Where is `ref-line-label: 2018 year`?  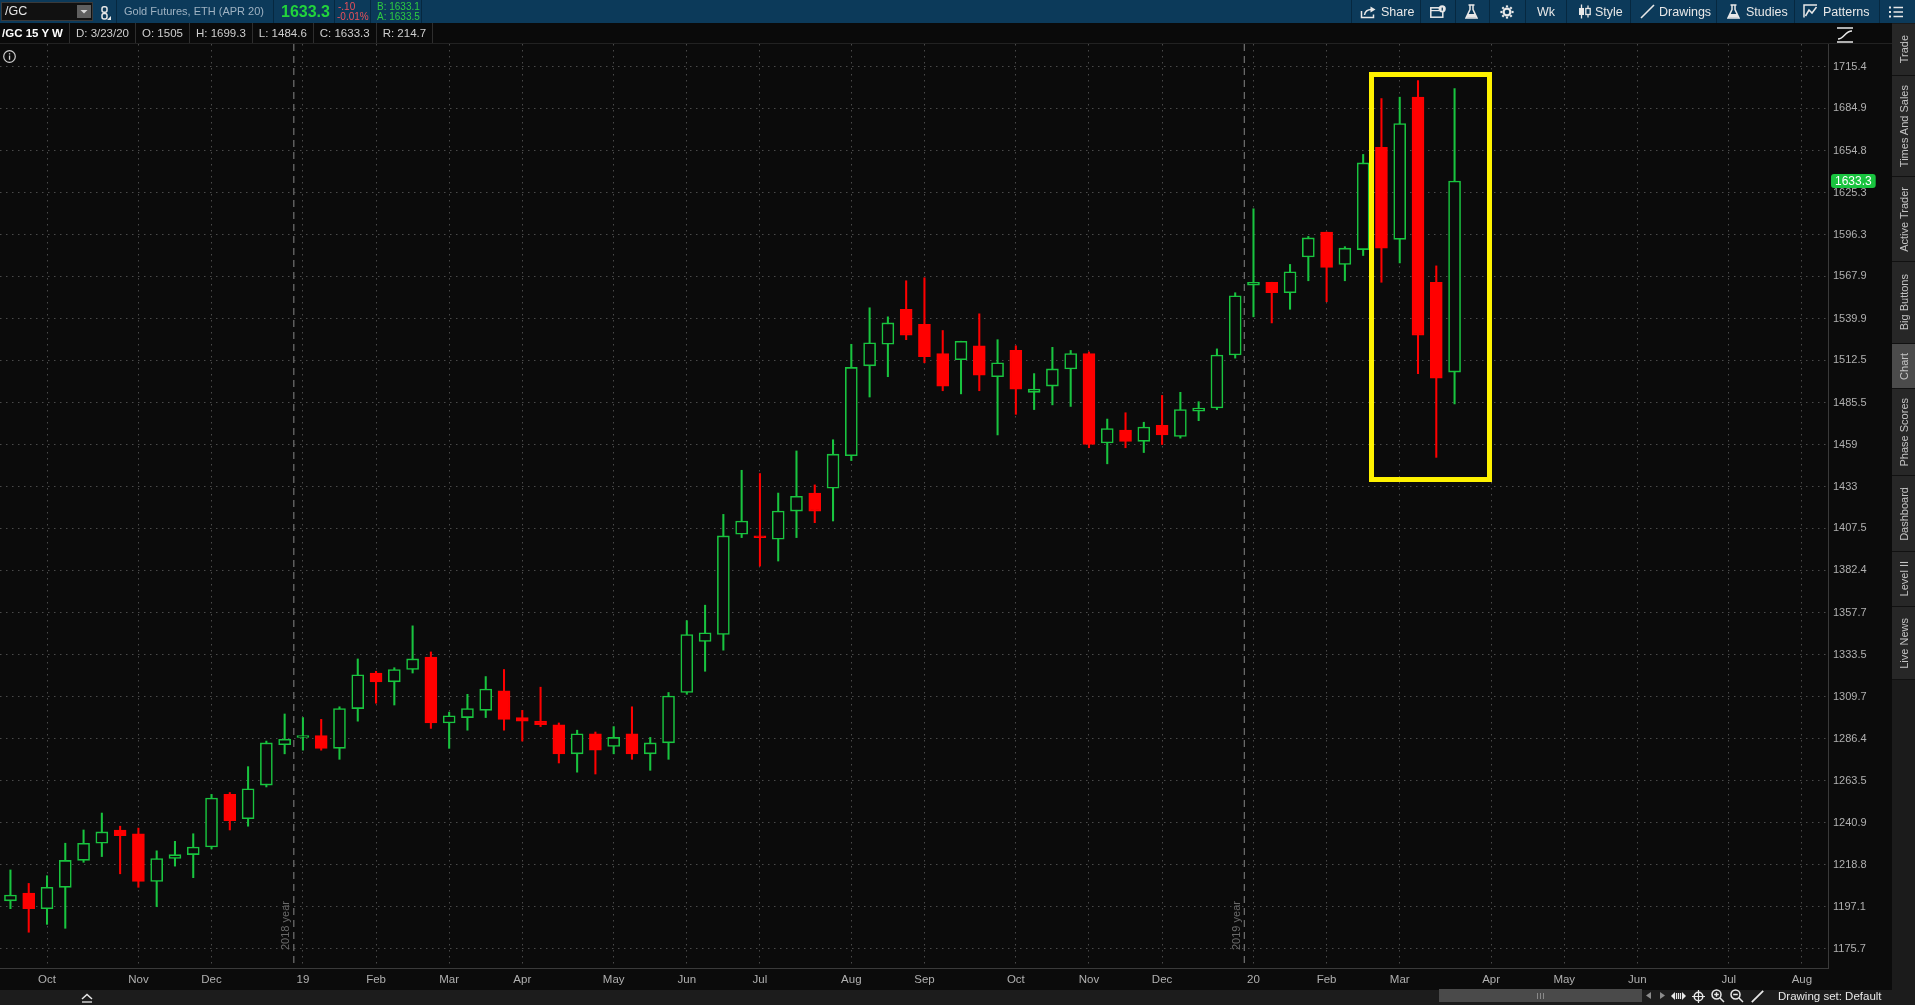
ref-line-label: 2018 year is located at coordinates (285, 925).